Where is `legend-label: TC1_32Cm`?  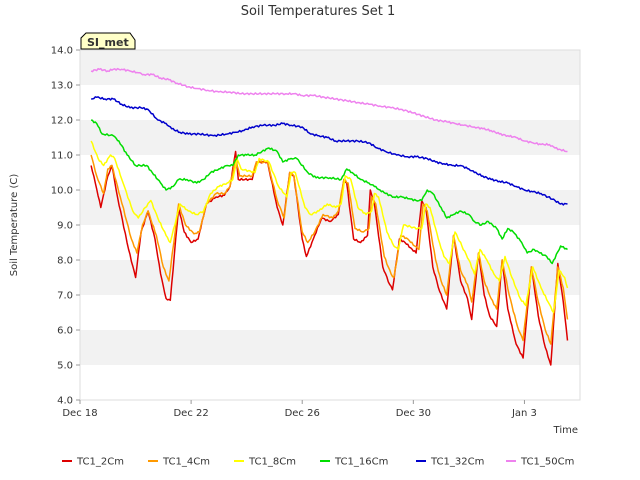 legend-label: TC1_32Cm is located at coordinates (457, 462).